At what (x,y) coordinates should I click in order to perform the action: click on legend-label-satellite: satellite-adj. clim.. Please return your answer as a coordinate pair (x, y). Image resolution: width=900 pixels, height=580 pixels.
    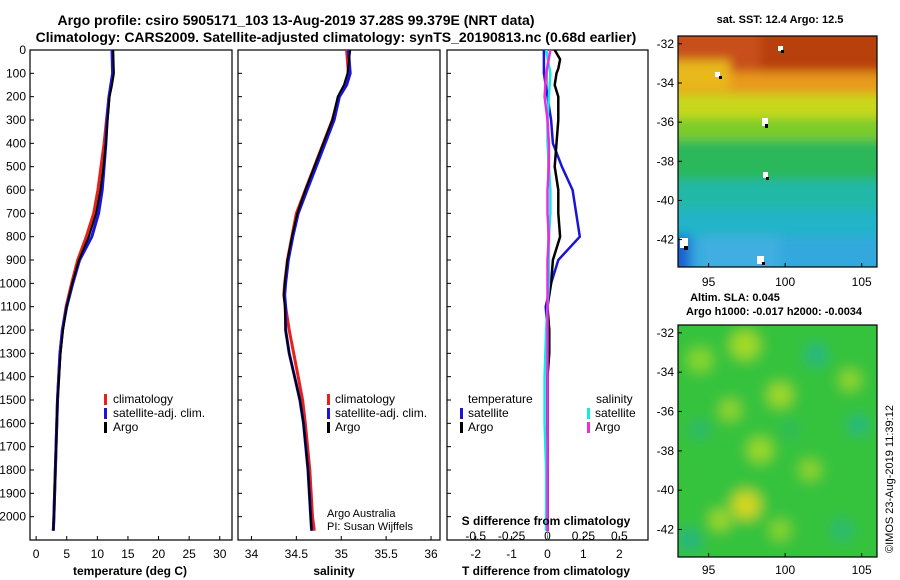
    Looking at the image, I should click on (159, 413).